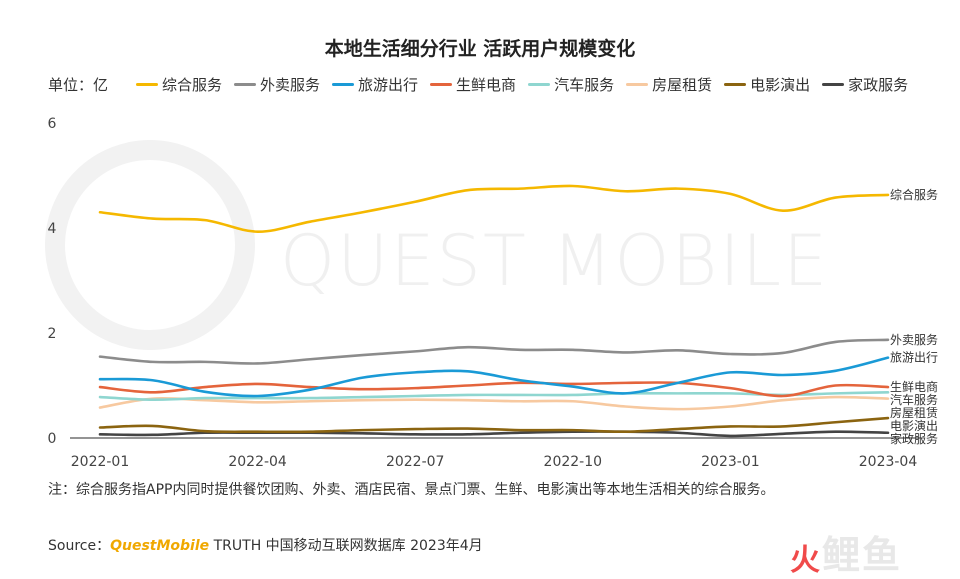  Describe the element at coordinates (554, 261) in the screenshot. I see `watermark-text: QUEST MOBILE` at that location.